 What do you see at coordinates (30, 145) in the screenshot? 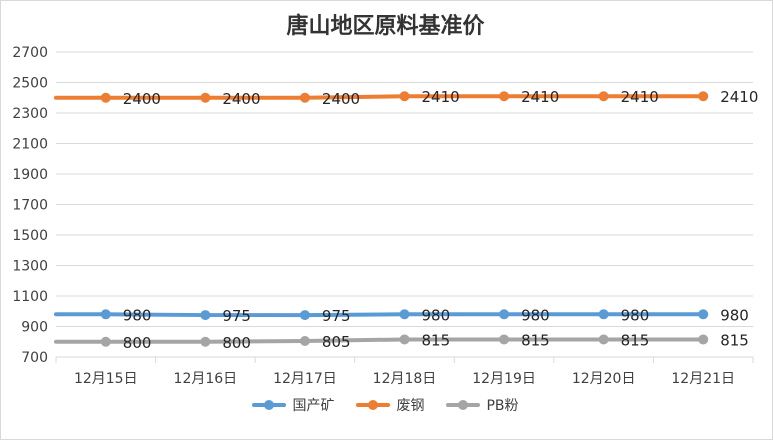
I see `y-tick-label: 2100` at bounding box center [30, 145].